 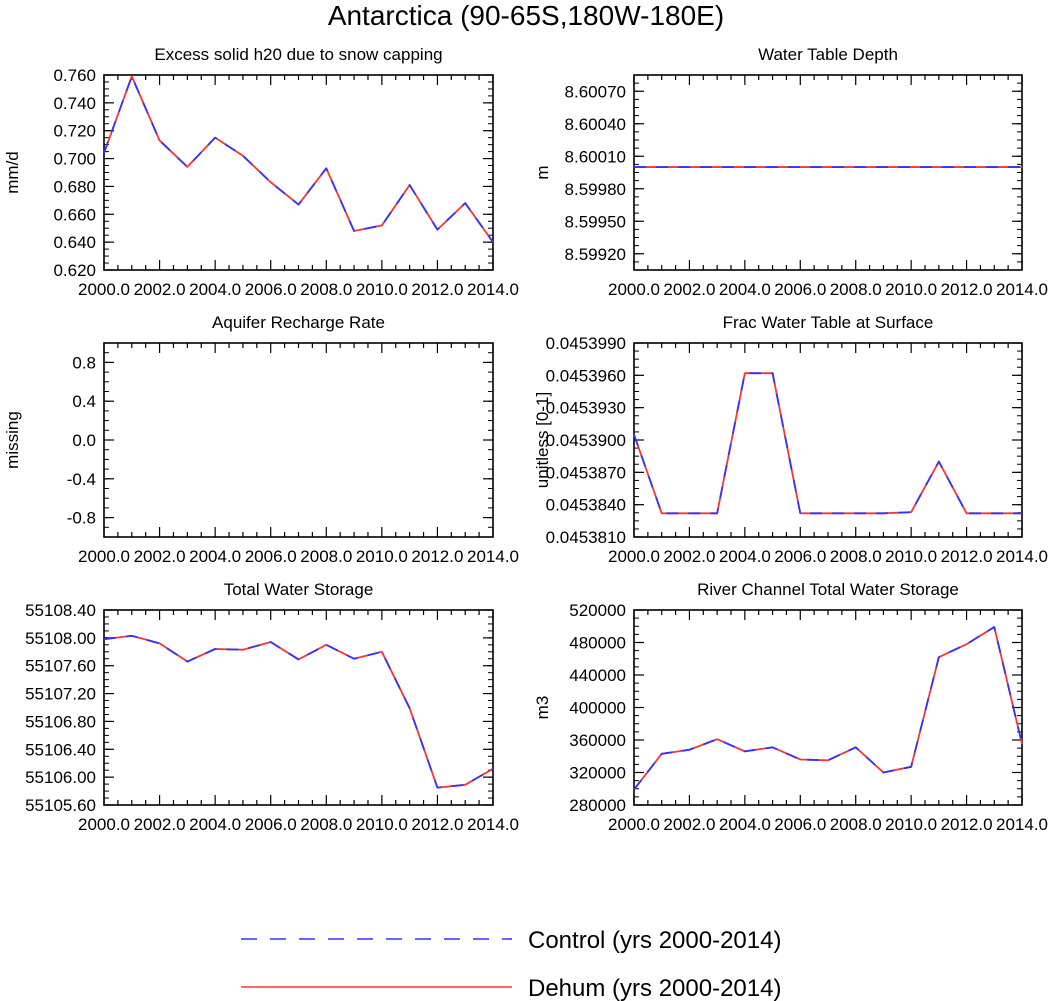 What do you see at coordinates (74, 214) in the screenshot?
I see `y-tick-label: 0.660` at bounding box center [74, 214].